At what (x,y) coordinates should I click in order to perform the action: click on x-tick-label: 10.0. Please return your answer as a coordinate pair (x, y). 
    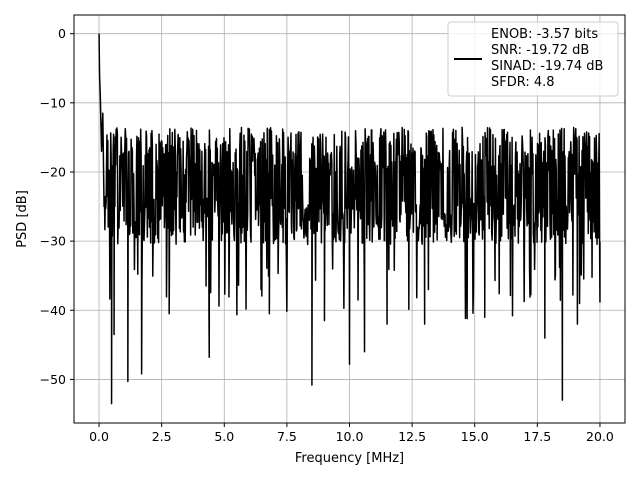
    Looking at the image, I should click on (350, 436).